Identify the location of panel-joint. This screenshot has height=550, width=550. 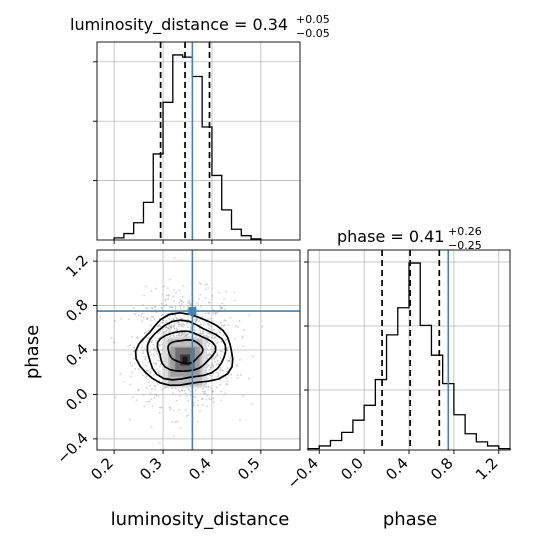
(198, 350).